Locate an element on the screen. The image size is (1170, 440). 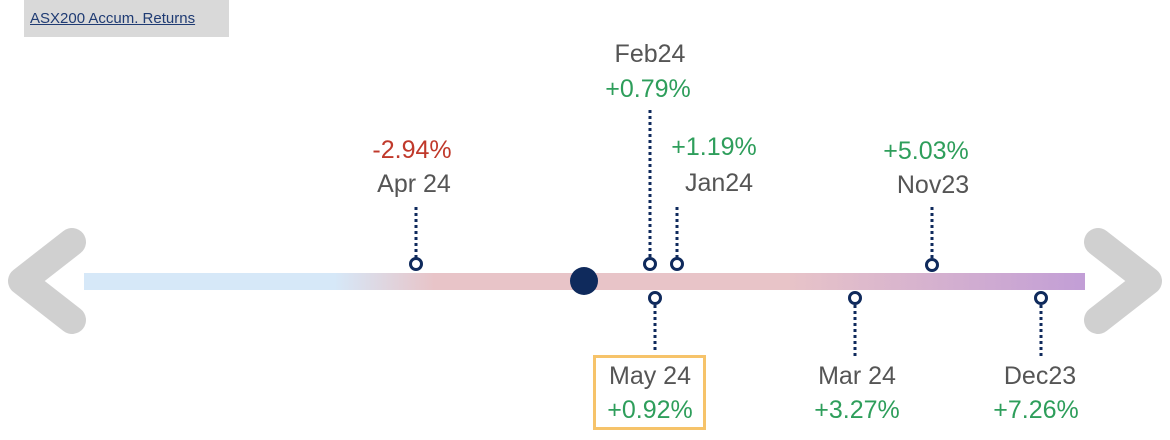
marker-apr24 is located at coordinates (416, 264).